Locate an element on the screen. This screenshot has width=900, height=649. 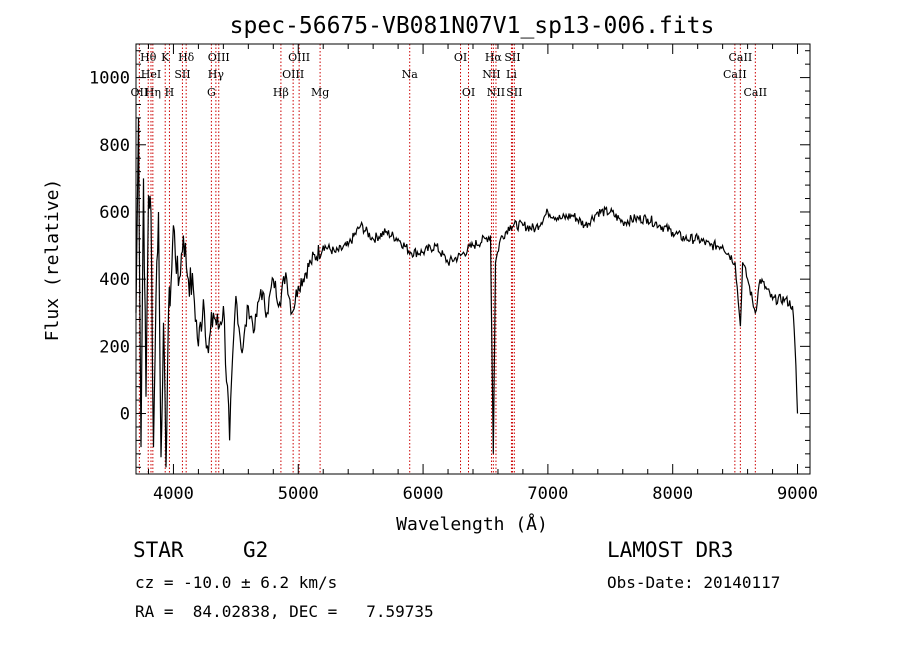
line-label-4: K is located at coordinates (165, 57).